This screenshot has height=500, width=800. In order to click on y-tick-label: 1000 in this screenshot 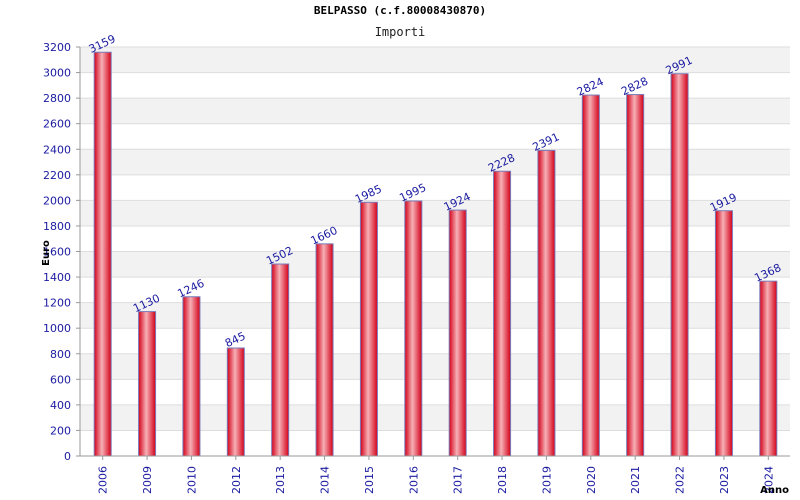, I will do `click(57, 328)`.